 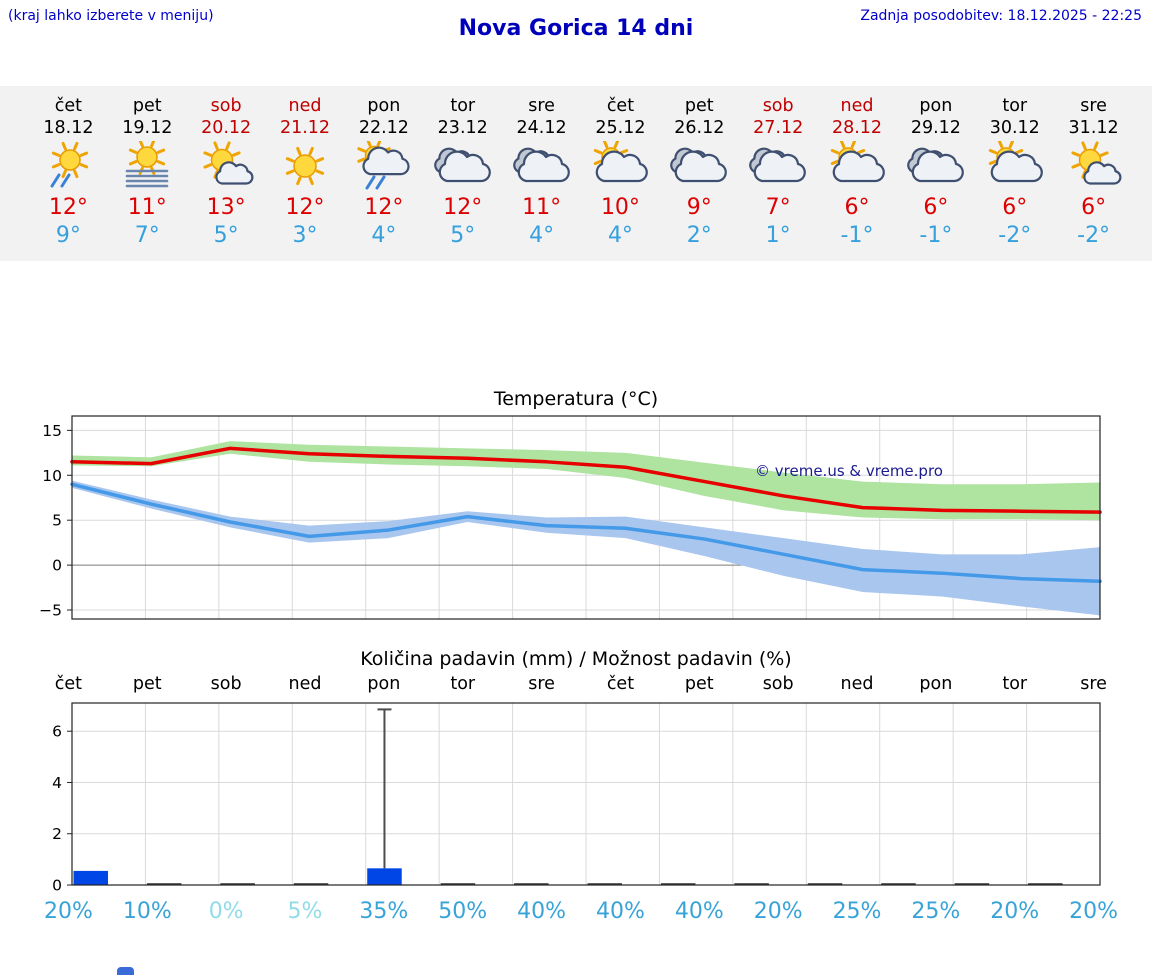 I want to click on sun-rain-icon, so click(x=69, y=164).